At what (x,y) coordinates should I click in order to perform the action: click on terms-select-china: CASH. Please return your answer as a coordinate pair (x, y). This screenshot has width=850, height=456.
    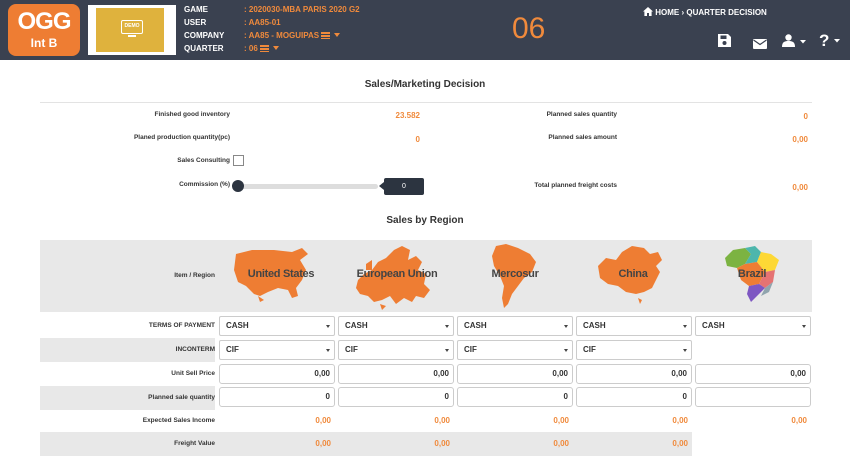
    Looking at the image, I should click on (634, 326).